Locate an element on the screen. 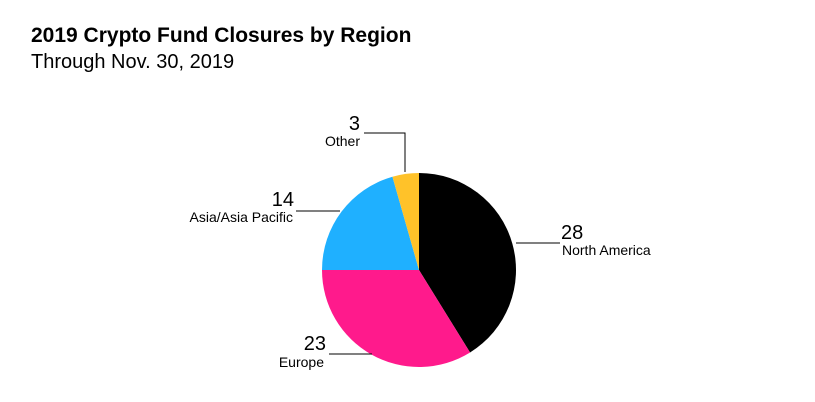 The image size is (815, 402). slice-europe is located at coordinates (396, 318).